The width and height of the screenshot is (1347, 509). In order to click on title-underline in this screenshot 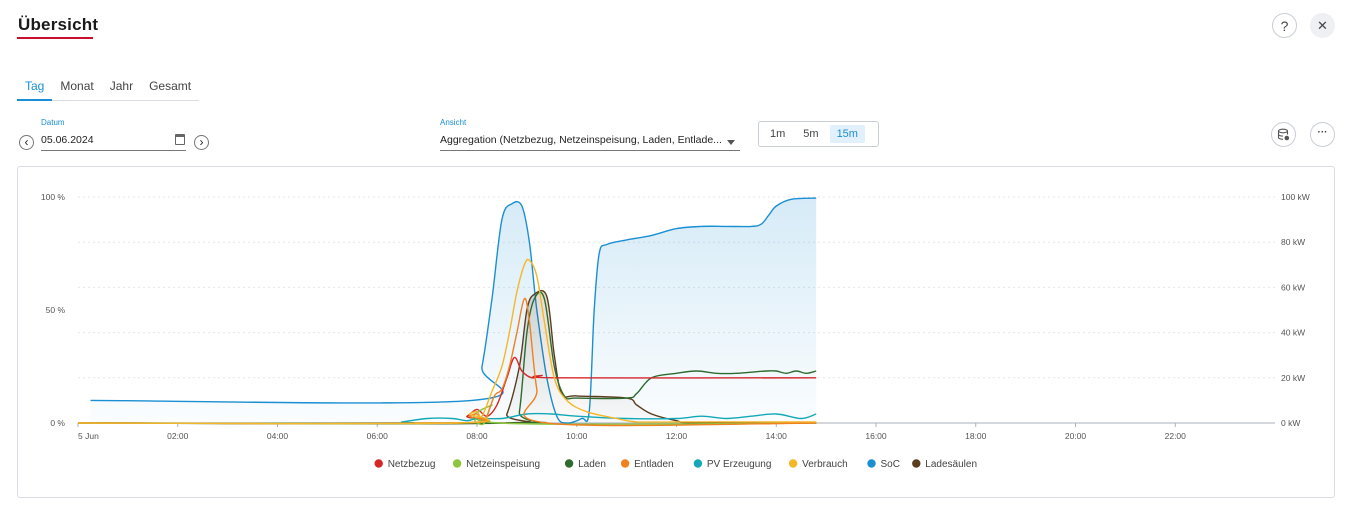, I will do `click(55, 38)`.